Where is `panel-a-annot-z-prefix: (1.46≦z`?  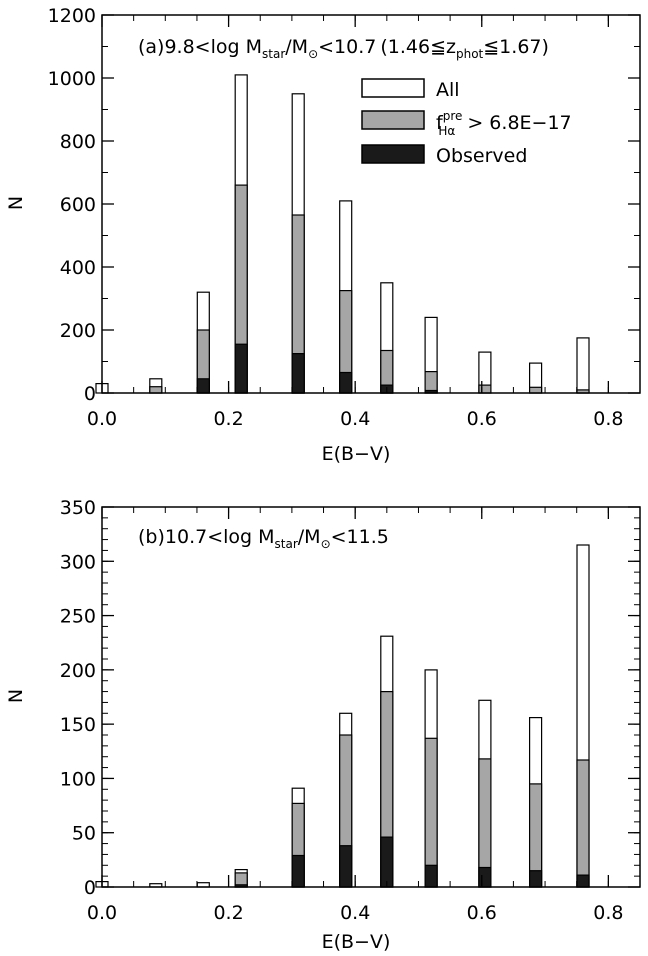
panel-a-annot-z-prefix: (1.46≦z is located at coordinates (418, 47).